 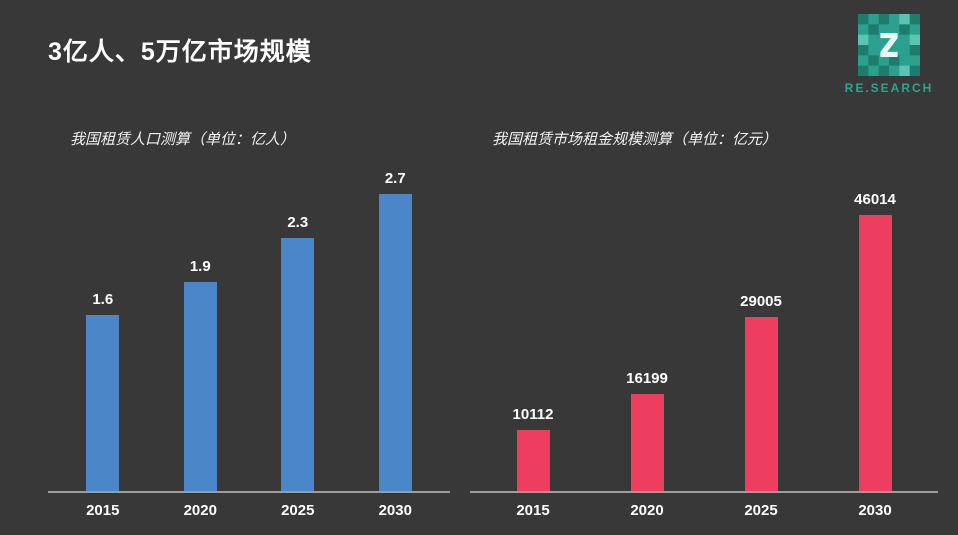 I want to click on bar-group: 2.3, so click(x=298, y=352).